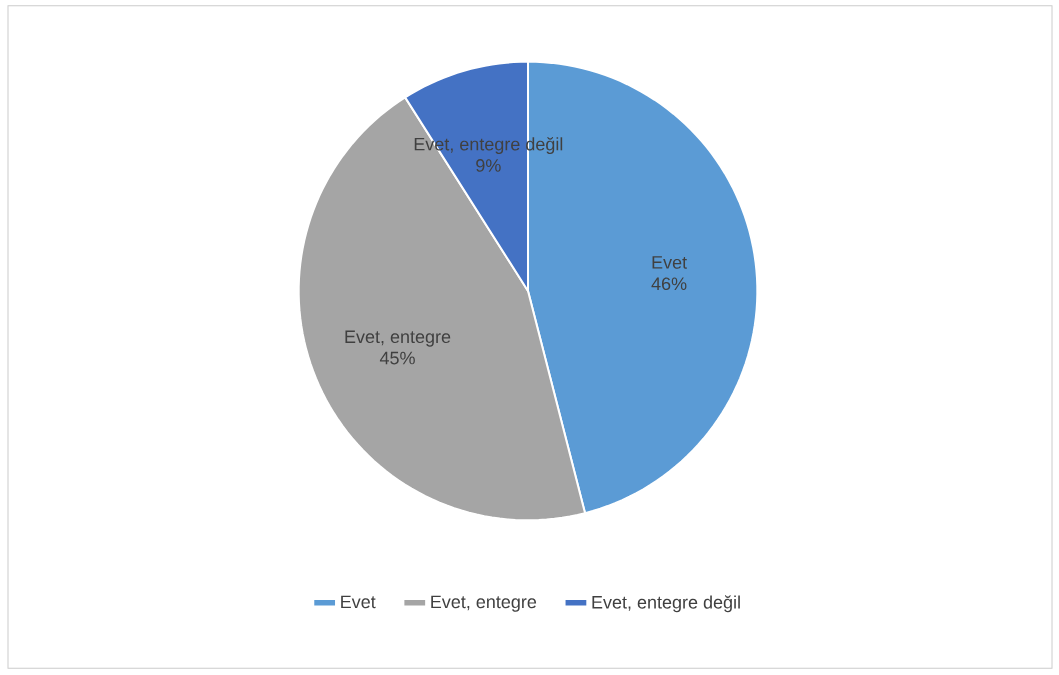 Image resolution: width=1059 pixels, height=675 pixels. I want to click on legend-label: Evet, entegre, so click(484, 603).